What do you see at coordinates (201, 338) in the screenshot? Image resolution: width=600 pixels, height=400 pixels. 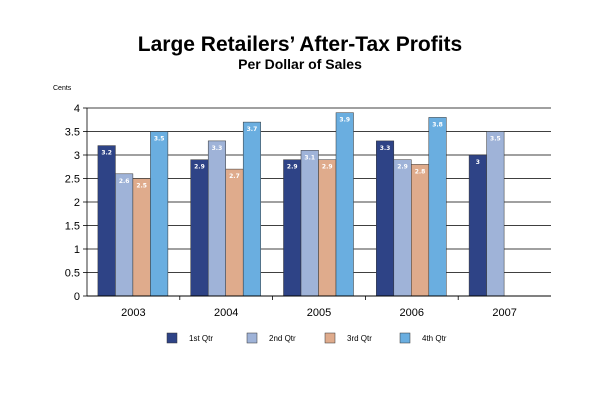 I see `legend-label: 1st Qtr` at bounding box center [201, 338].